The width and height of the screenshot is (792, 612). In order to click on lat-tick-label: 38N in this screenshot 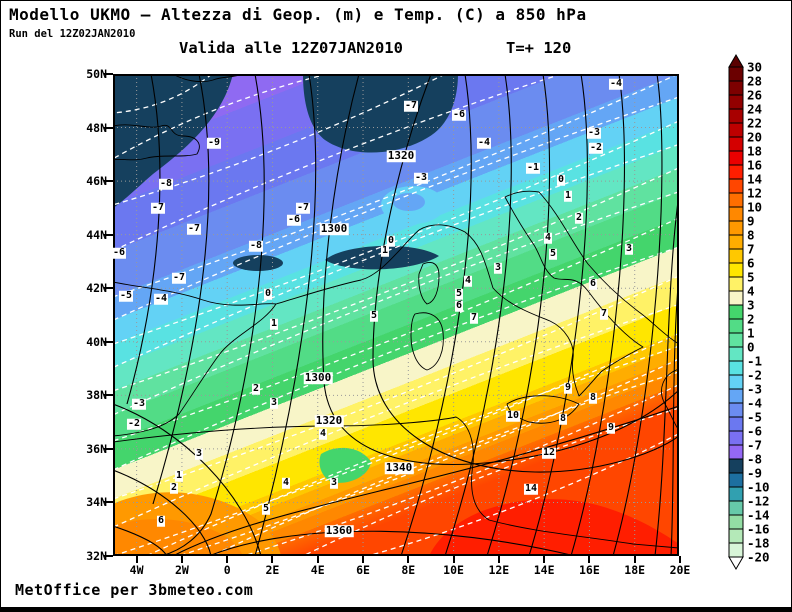, I will do `click(96, 395)`.